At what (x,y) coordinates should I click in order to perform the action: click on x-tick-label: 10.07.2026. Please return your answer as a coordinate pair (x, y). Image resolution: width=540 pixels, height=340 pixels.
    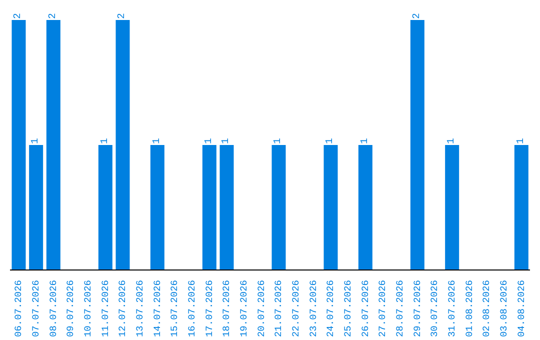
    Looking at the image, I should click on (88, 309).